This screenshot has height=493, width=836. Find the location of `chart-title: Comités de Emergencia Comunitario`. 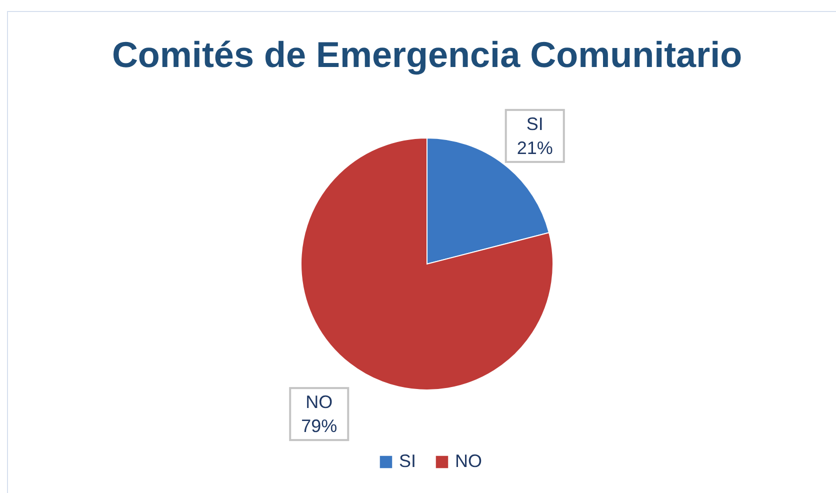

chart-title: Comités de Emergencia Comunitario is located at coordinates (427, 54).